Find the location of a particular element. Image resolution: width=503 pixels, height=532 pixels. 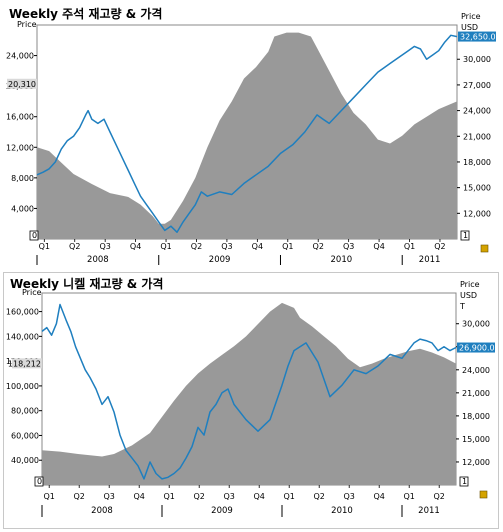

left-tick-label: 12,000 is located at coordinates (20, 147).